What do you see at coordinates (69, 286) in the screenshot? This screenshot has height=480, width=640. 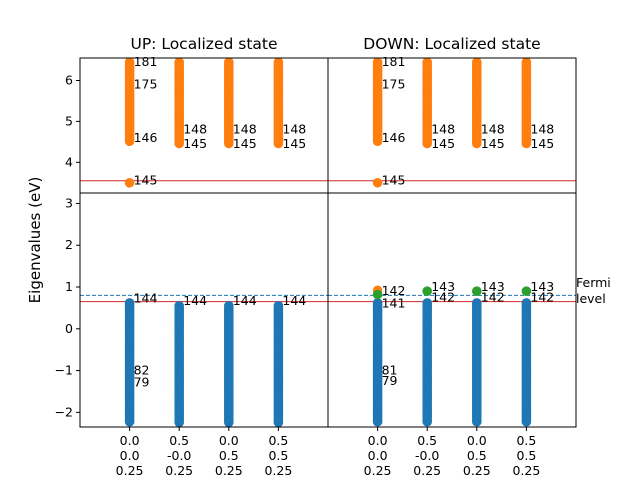 I see `y-tick-label: 1` at bounding box center [69, 286].